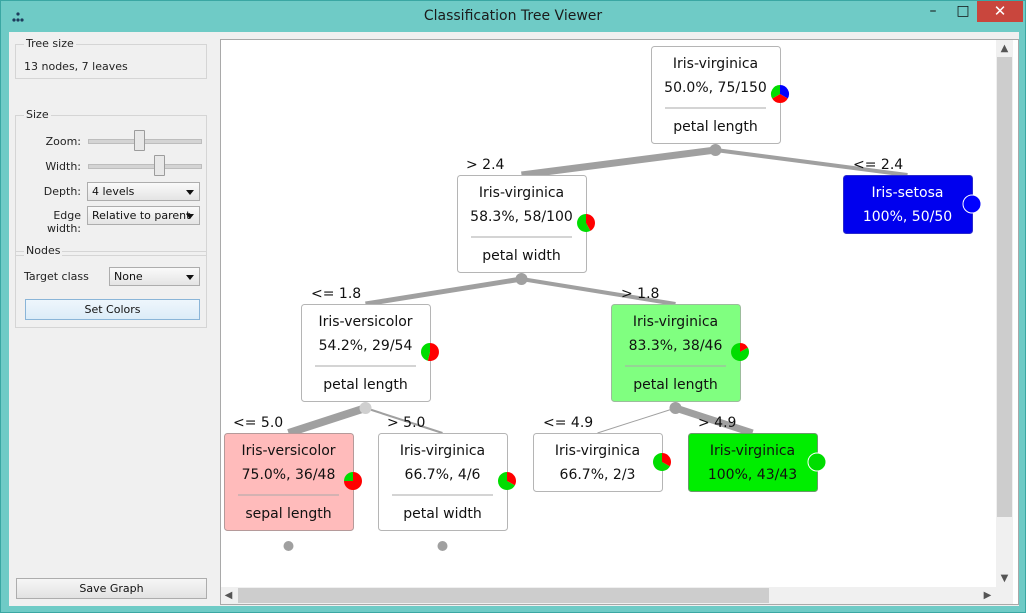 The height and width of the screenshot is (613, 1026). What do you see at coordinates (111, 588) in the screenshot?
I see `save-graph-button: Save Graph` at bounding box center [111, 588].